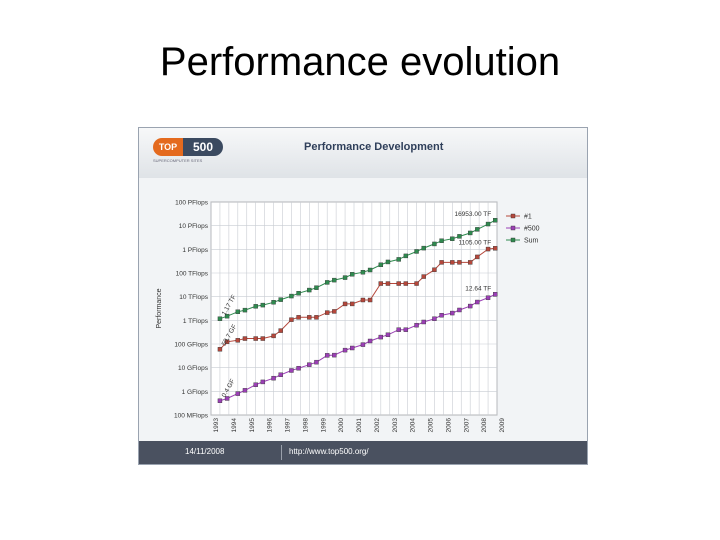 The image size is (720, 540). I want to click on x-tick-label: 1998, so click(305, 425).